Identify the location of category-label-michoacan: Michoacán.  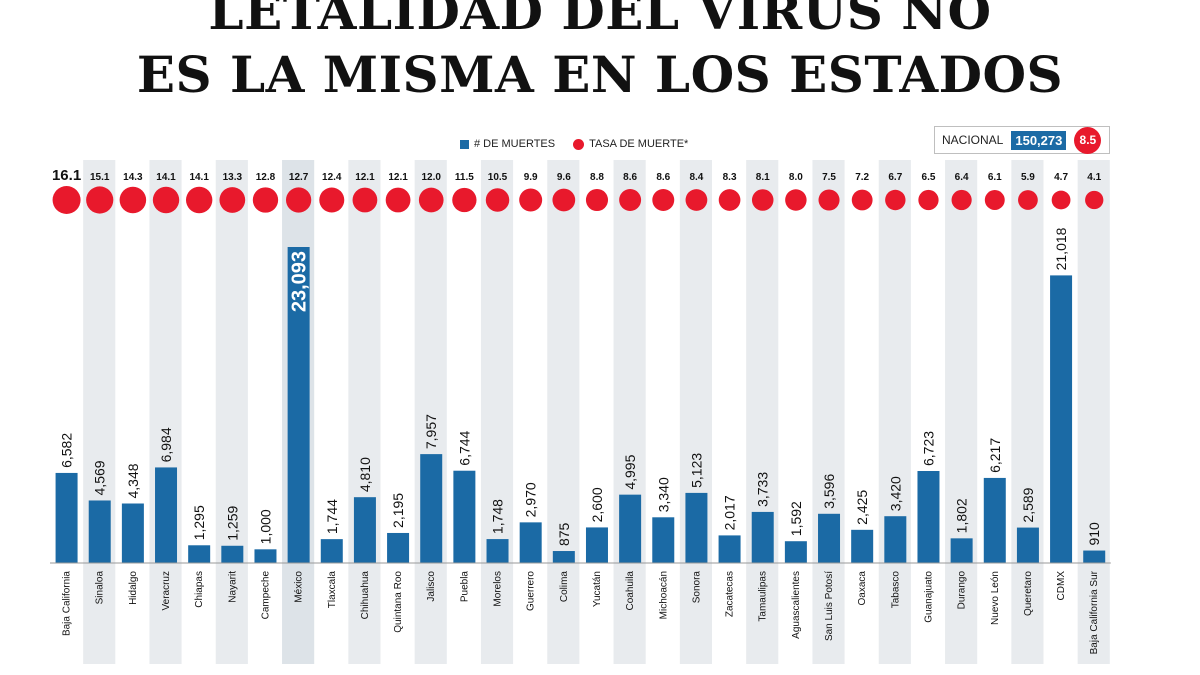
(663, 595).